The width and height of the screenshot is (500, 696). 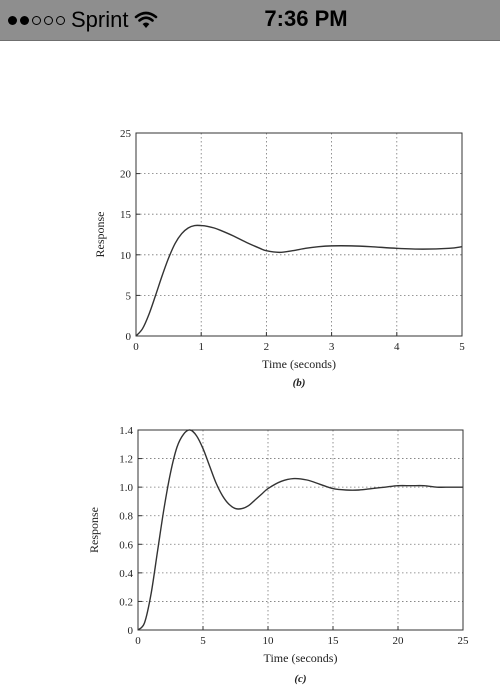 What do you see at coordinates (299, 364) in the screenshot?
I see `x-axis-label-b: Time (seconds)` at bounding box center [299, 364].